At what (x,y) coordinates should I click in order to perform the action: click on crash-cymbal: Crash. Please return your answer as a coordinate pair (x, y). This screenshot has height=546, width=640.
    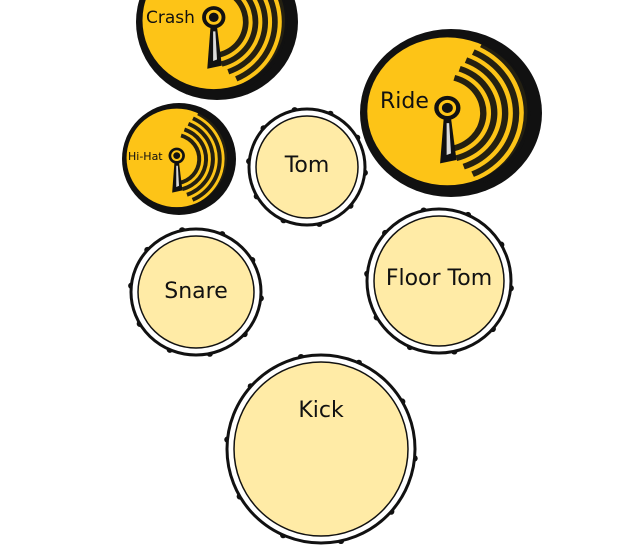
    Looking at the image, I should click on (217, 50).